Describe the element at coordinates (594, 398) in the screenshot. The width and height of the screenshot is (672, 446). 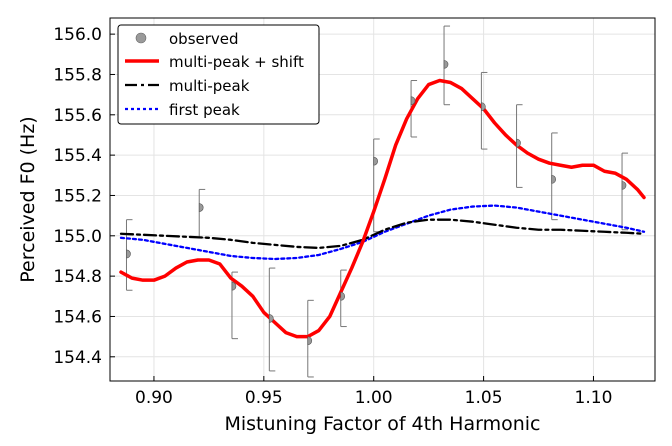
I see `x-tick-label: 1.10` at that location.